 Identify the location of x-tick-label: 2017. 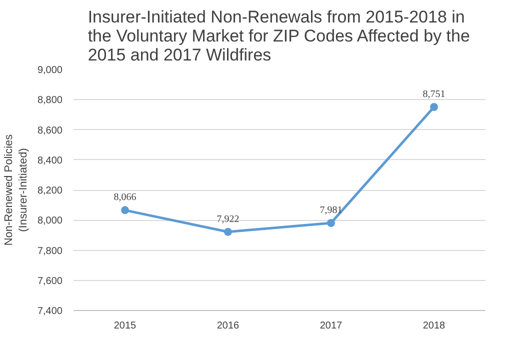
(331, 326).